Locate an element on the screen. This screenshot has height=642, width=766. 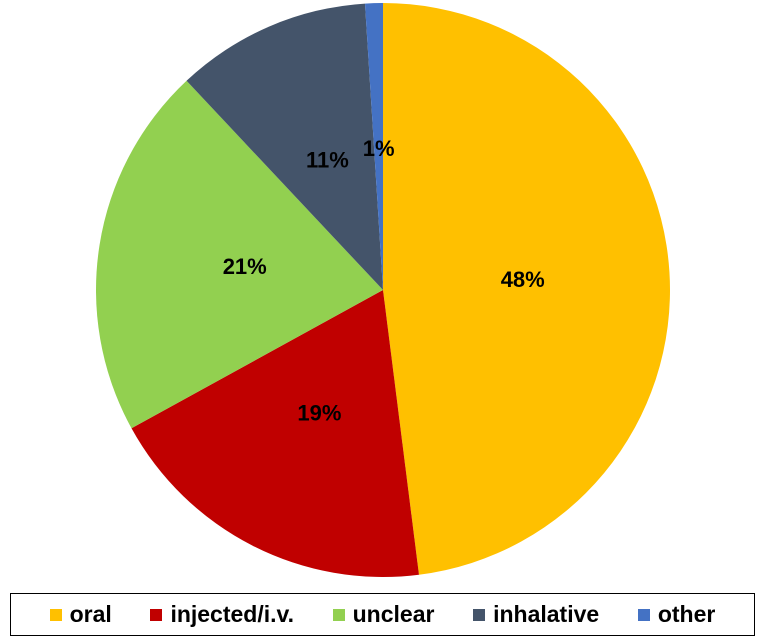
data-label: 19% is located at coordinates (319, 413).